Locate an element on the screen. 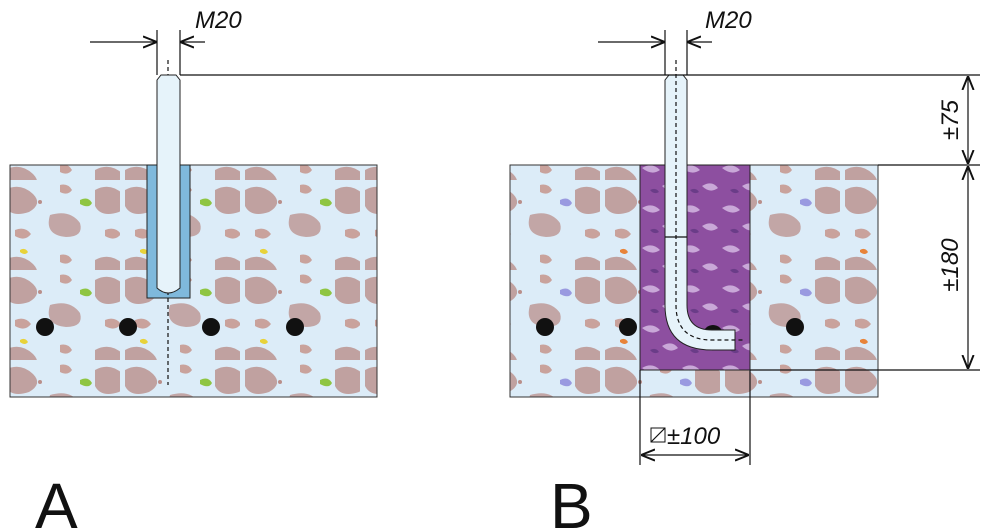 The width and height of the screenshot is (982, 531). bolt is located at coordinates (168, 184).